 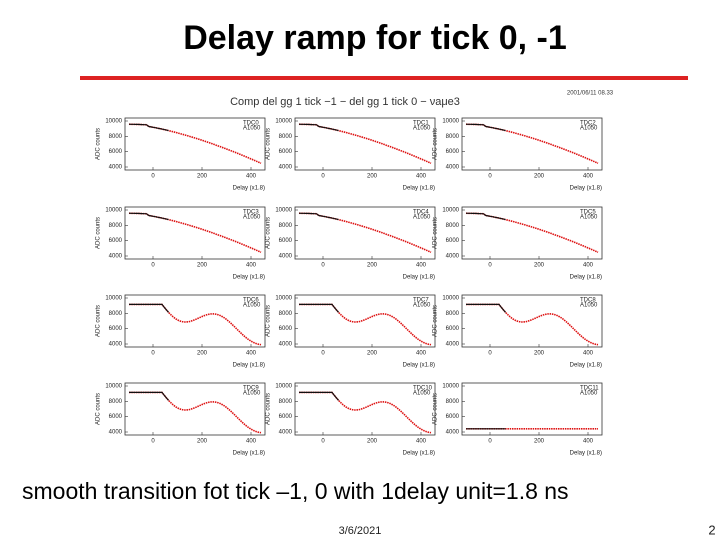 What do you see at coordinates (384, 78) in the screenshot?
I see `title-rule` at bounding box center [384, 78].